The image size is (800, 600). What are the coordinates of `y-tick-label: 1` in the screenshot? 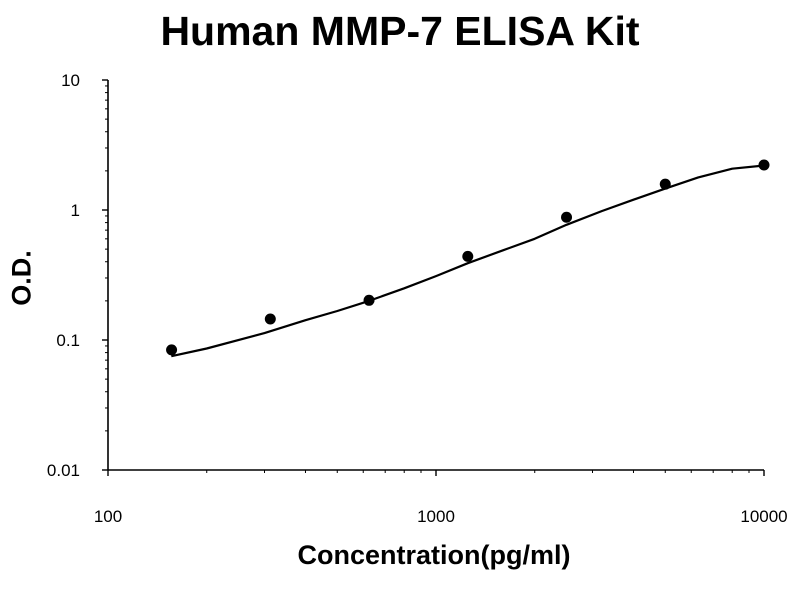 It's located at (75, 210).